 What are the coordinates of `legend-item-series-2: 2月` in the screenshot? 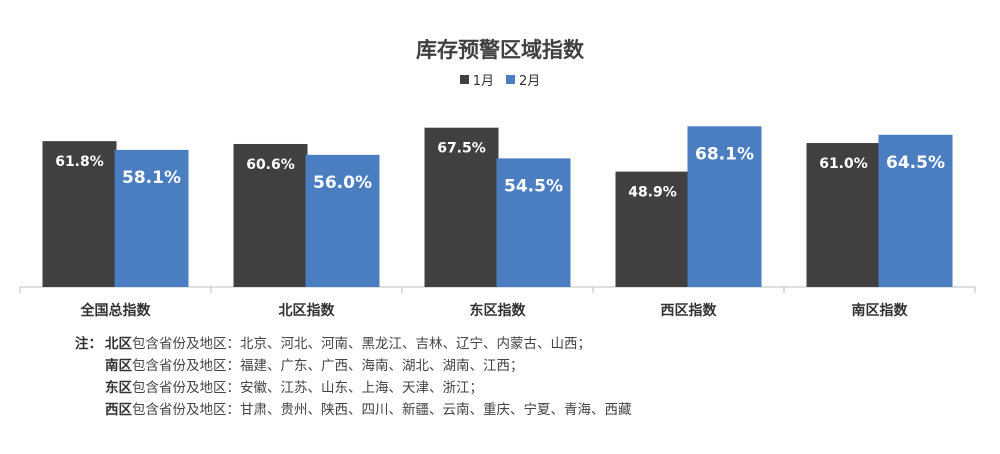 It's located at (523, 79).